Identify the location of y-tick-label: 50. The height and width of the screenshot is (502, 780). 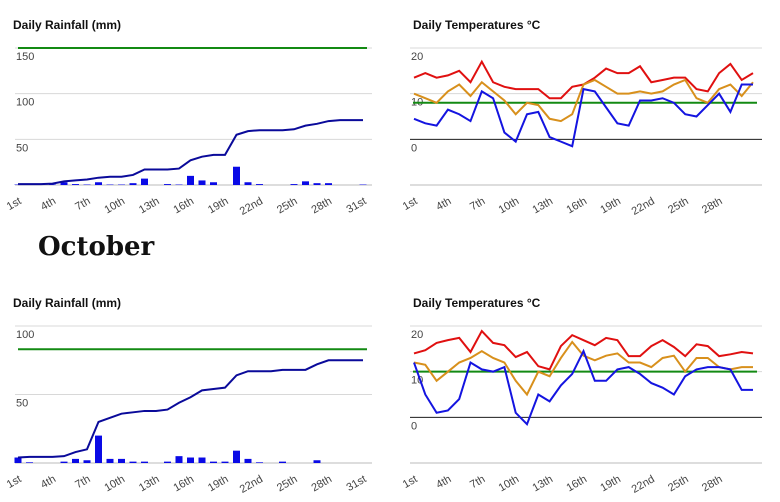
(22, 404).